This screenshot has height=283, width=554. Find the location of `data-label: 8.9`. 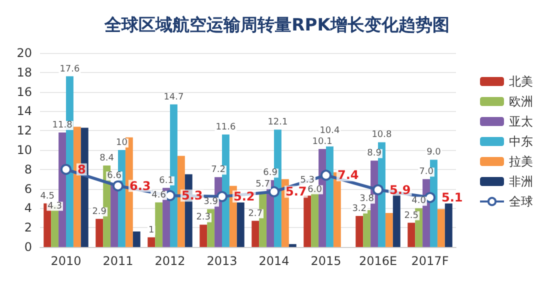

data-label: 8.9 is located at coordinates (374, 153).